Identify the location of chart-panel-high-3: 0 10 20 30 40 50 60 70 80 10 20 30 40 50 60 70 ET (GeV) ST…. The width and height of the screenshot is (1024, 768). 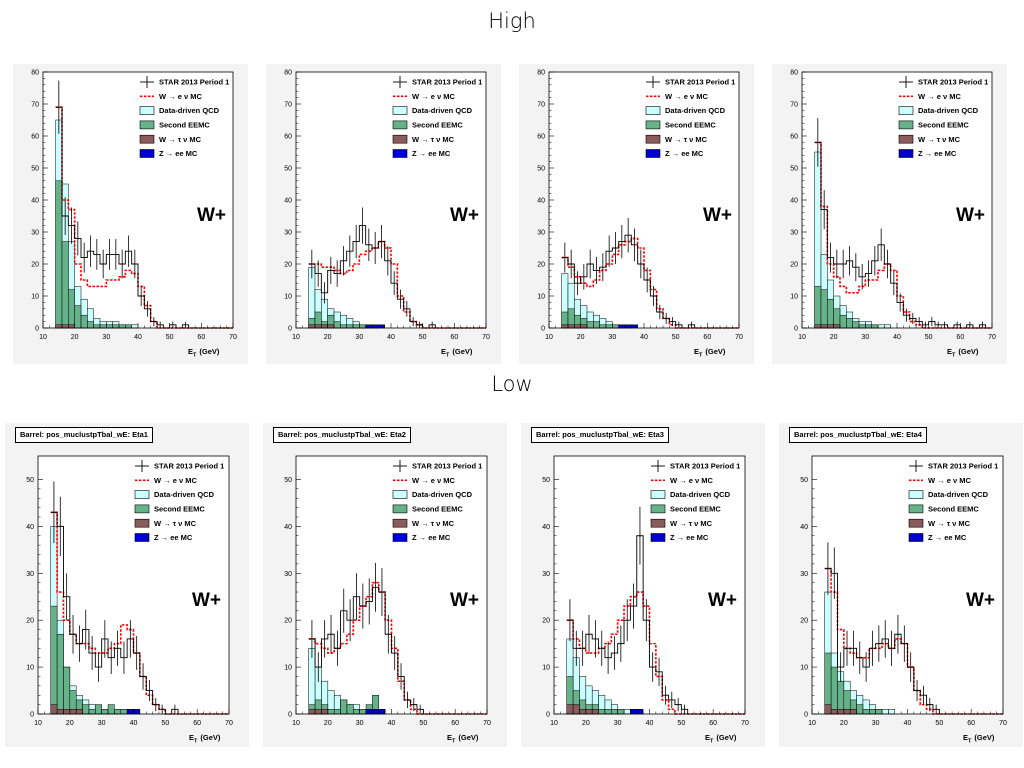
(636, 214).